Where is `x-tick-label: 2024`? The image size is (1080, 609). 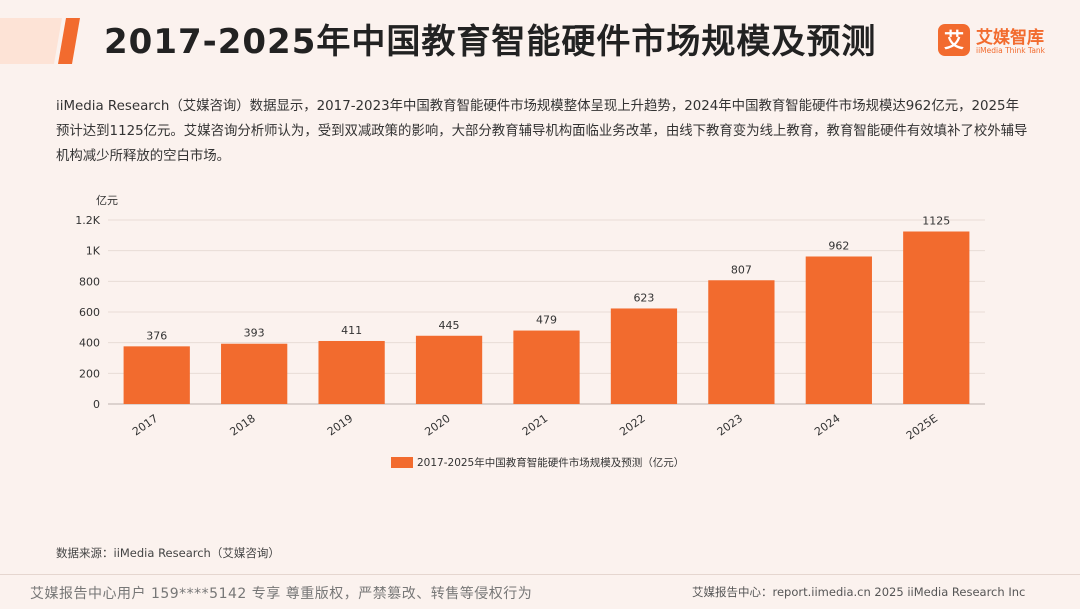
x-tick-label: 2024 is located at coordinates (827, 425).